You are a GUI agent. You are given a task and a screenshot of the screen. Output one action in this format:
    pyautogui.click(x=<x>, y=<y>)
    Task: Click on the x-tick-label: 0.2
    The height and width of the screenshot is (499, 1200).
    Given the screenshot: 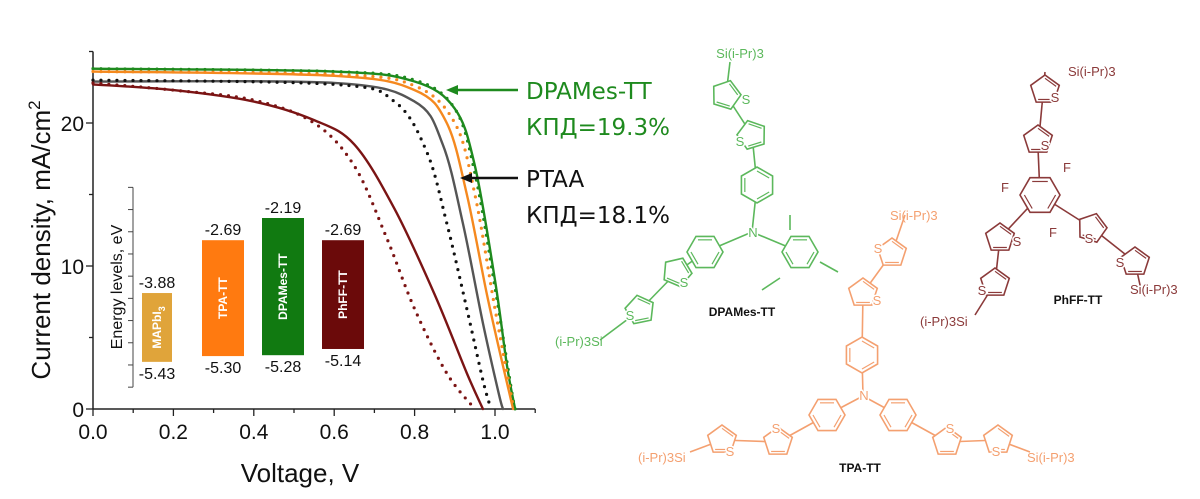 What is the action you would take?
    pyautogui.click(x=173, y=432)
    